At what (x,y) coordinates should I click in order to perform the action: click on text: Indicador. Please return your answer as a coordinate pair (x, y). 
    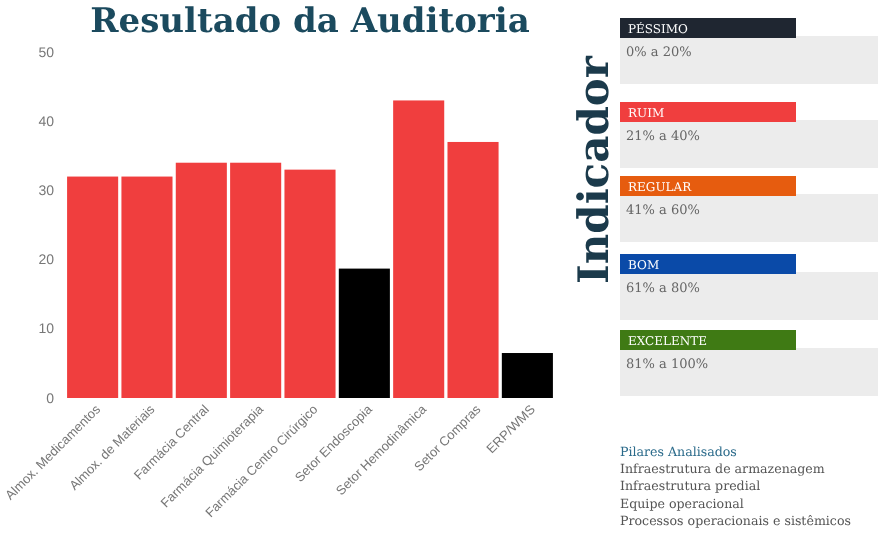
    Looking at the image, I should click on (593, 169).